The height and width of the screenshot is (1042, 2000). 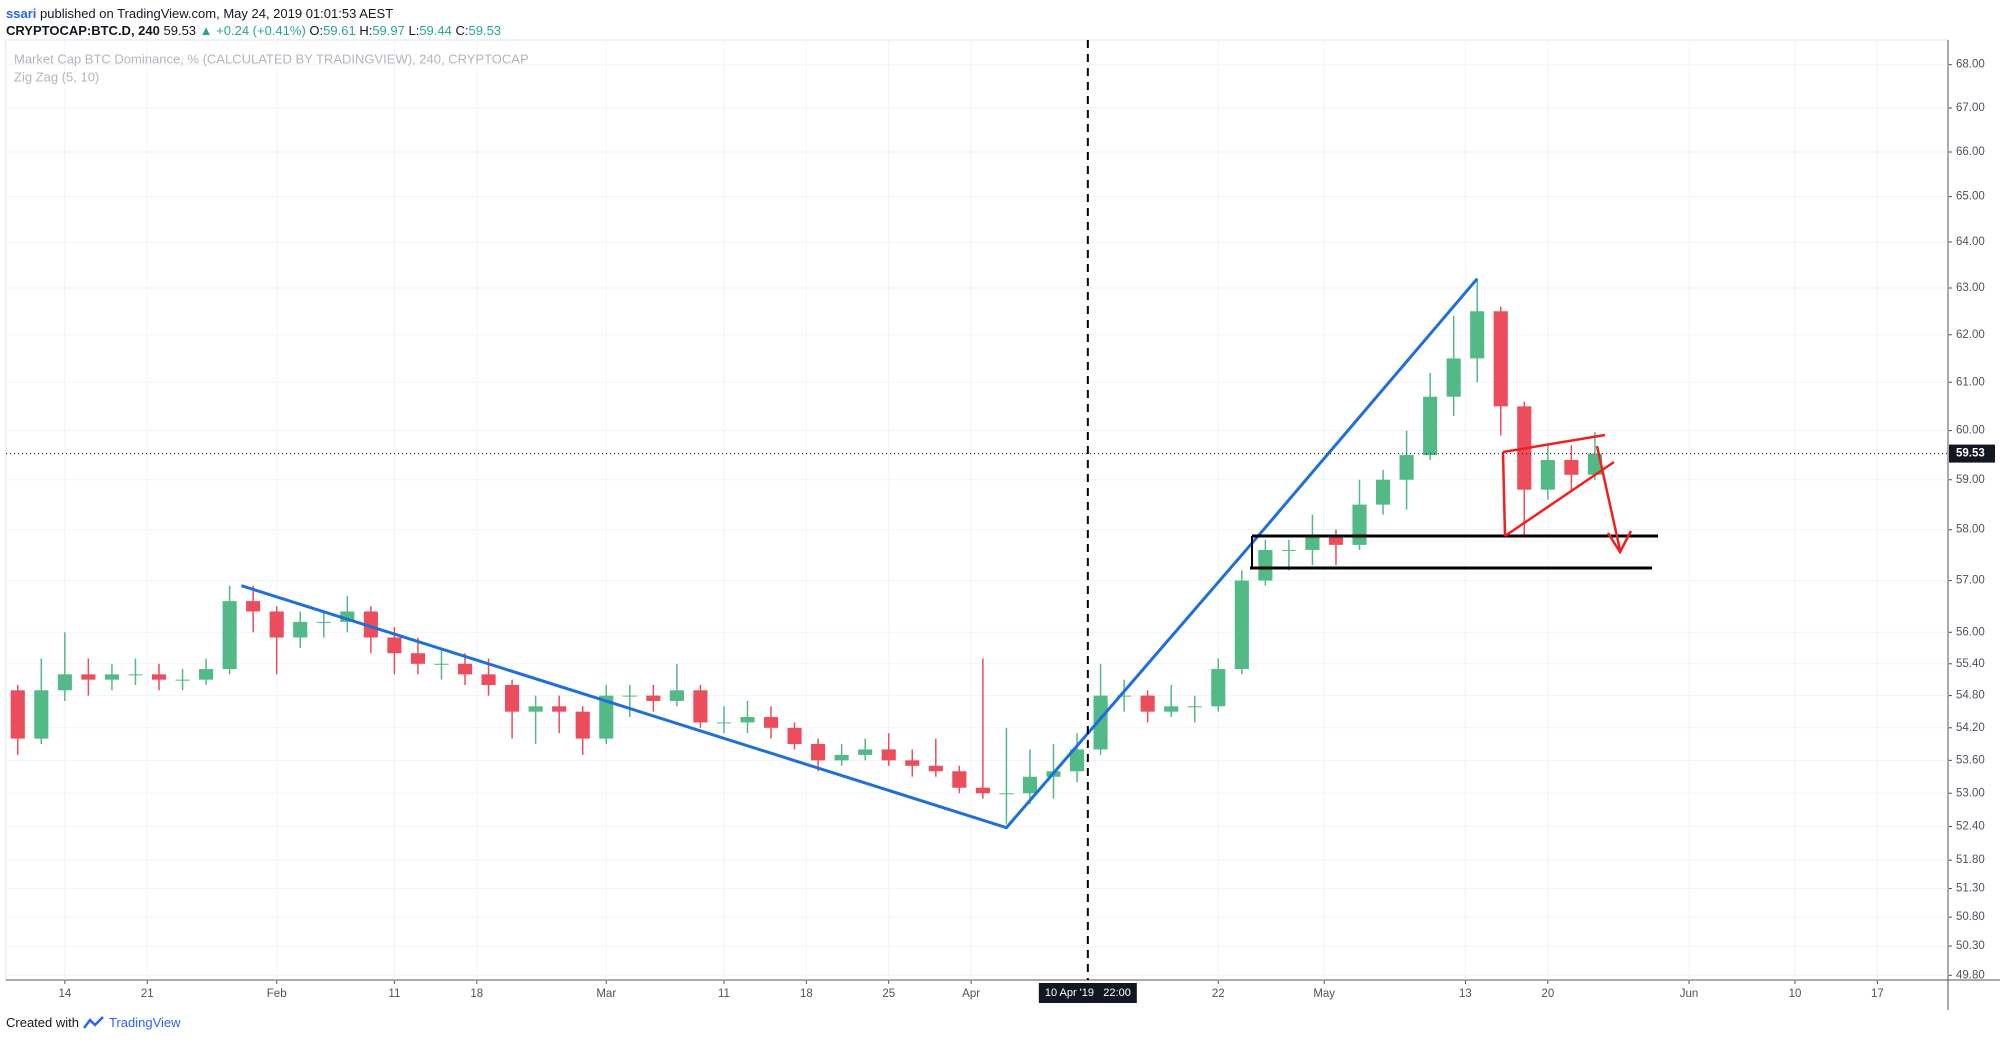 What do you see at coordinates (1970, 335) in the screenshot?
I see `y-tick-label: 62.00` at bounding box center [1970, 335].